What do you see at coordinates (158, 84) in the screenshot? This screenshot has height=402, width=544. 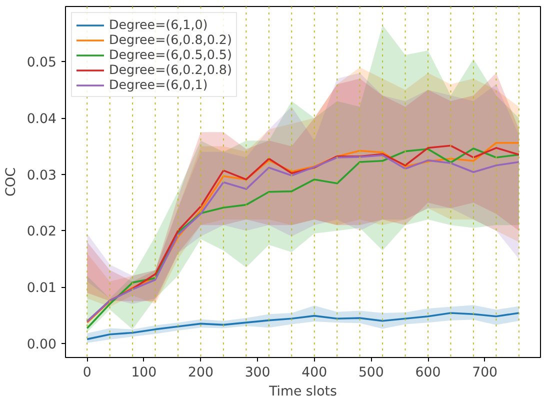 I see `legend-label: Degree=(6,0,1)` at bounding box center [158, 84].